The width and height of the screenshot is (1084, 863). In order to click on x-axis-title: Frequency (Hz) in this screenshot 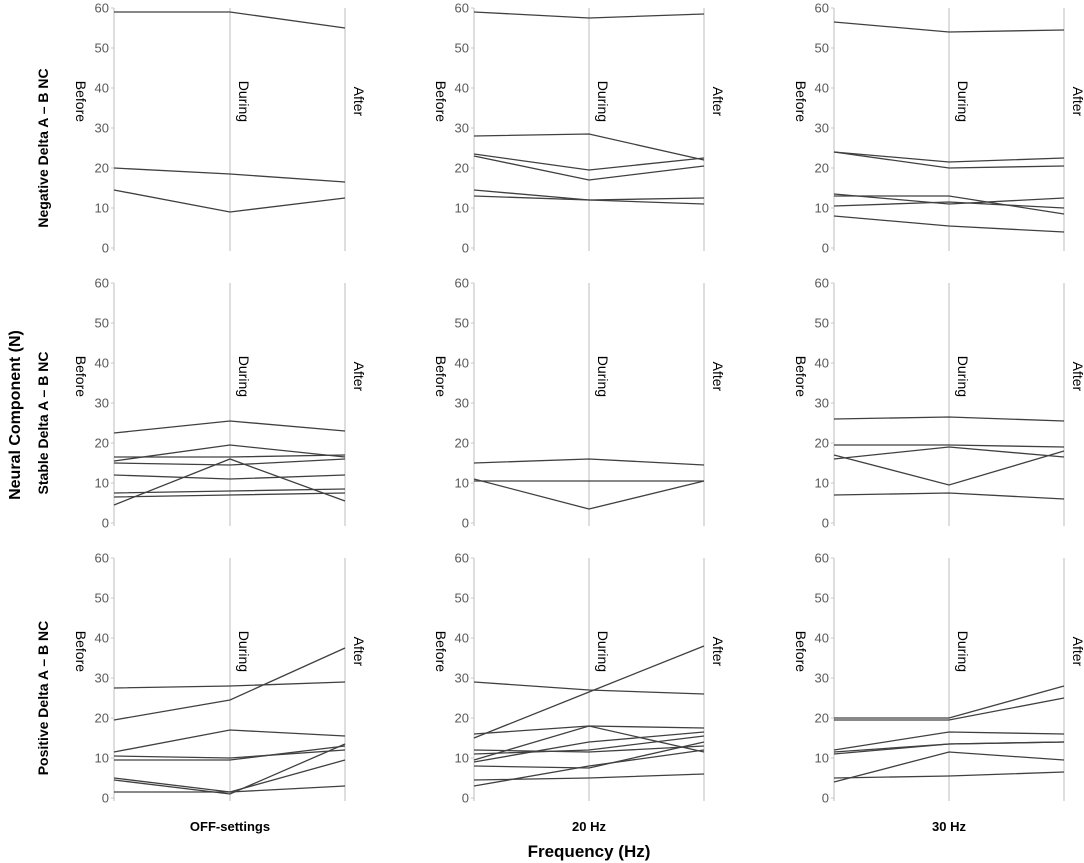, I will do `click(589, 851)`.